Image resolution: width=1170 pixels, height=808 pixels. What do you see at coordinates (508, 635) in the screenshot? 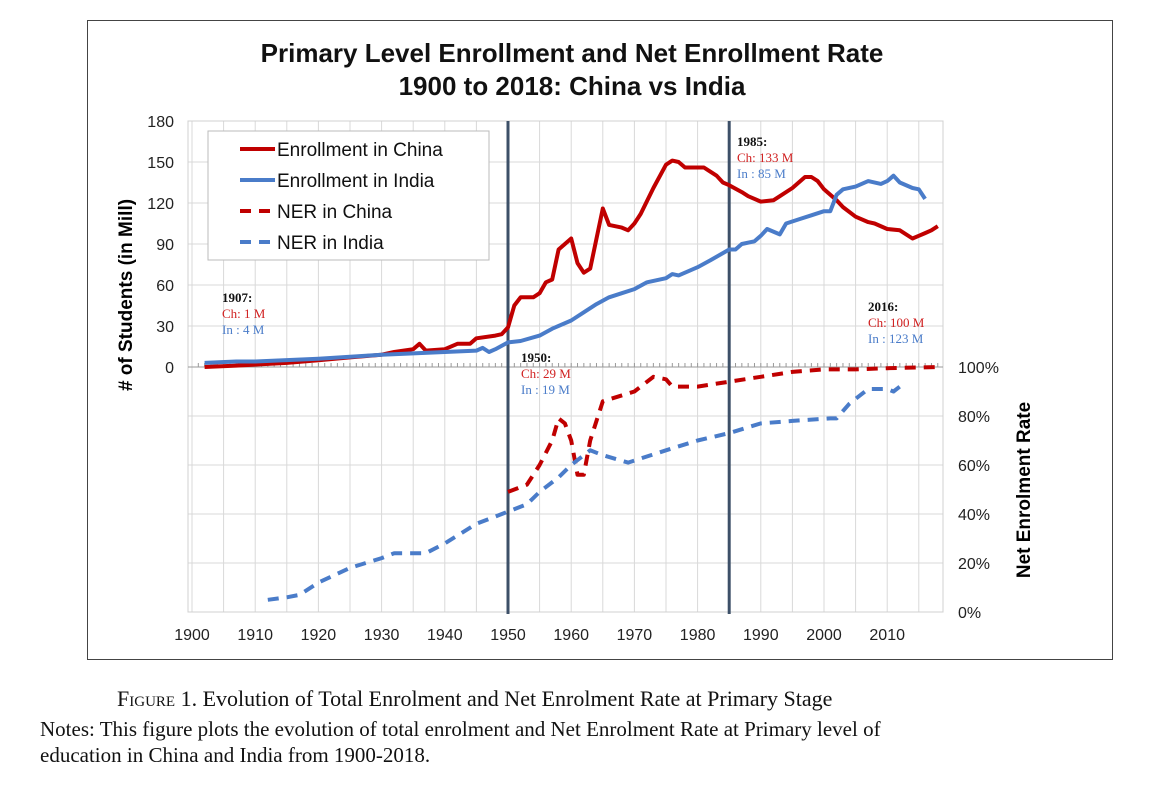
I see `x-tick-label: 1950` at bounding box center [508, 635].